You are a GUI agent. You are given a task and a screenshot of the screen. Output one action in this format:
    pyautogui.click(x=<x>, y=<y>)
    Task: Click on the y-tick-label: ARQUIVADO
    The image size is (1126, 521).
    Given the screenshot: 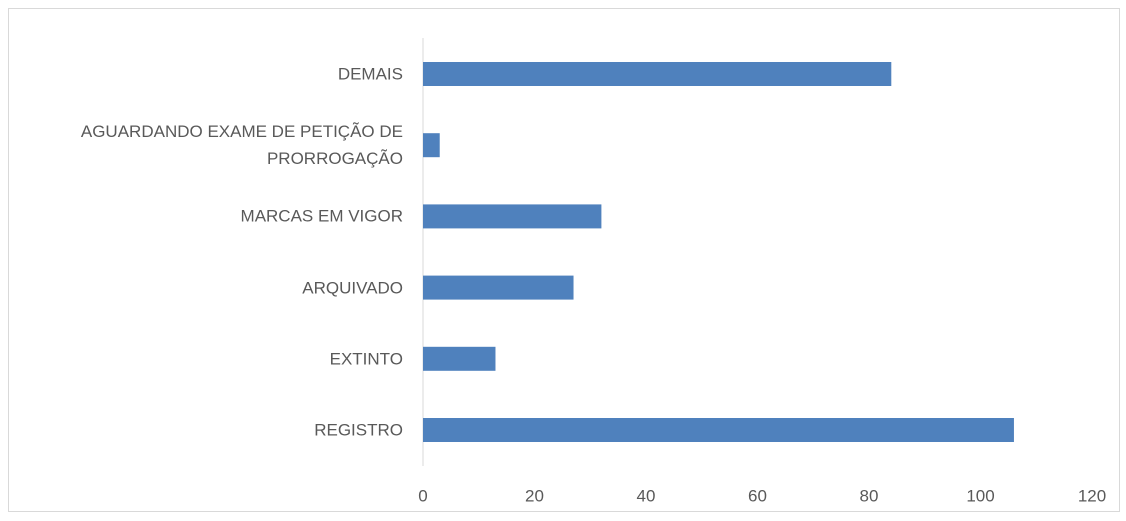 What is the action you would take?
    pyautogui.click(x=352, y=288)
    